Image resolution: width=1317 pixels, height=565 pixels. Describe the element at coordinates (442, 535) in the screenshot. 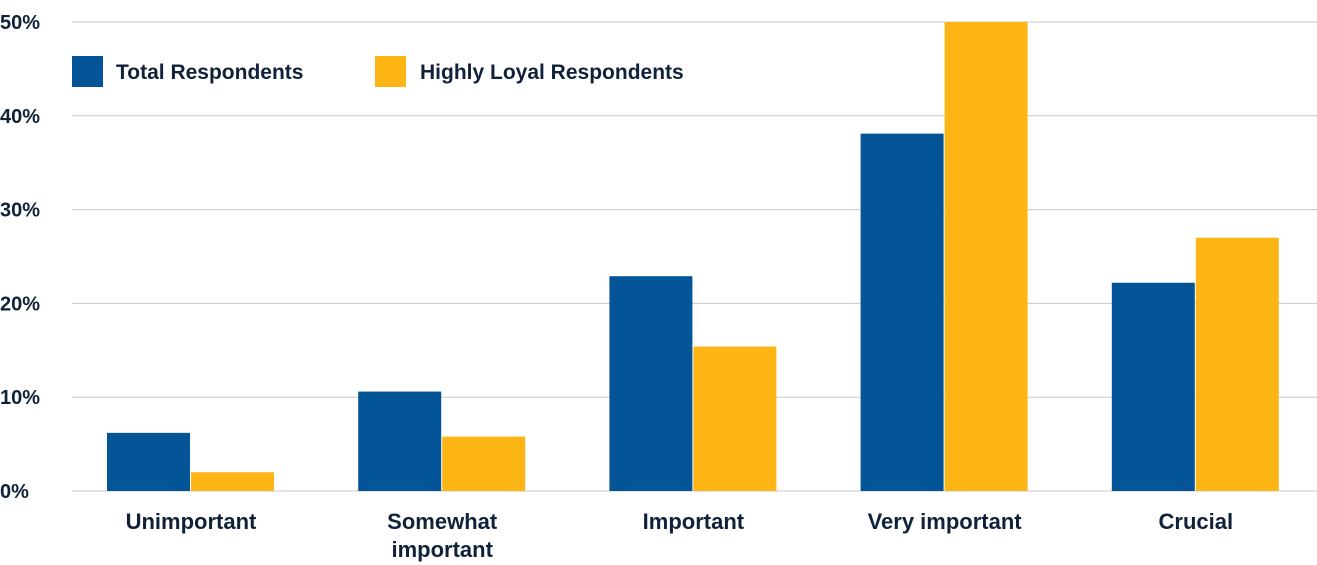

I see `x-category-label: Somewhat important` at that location.